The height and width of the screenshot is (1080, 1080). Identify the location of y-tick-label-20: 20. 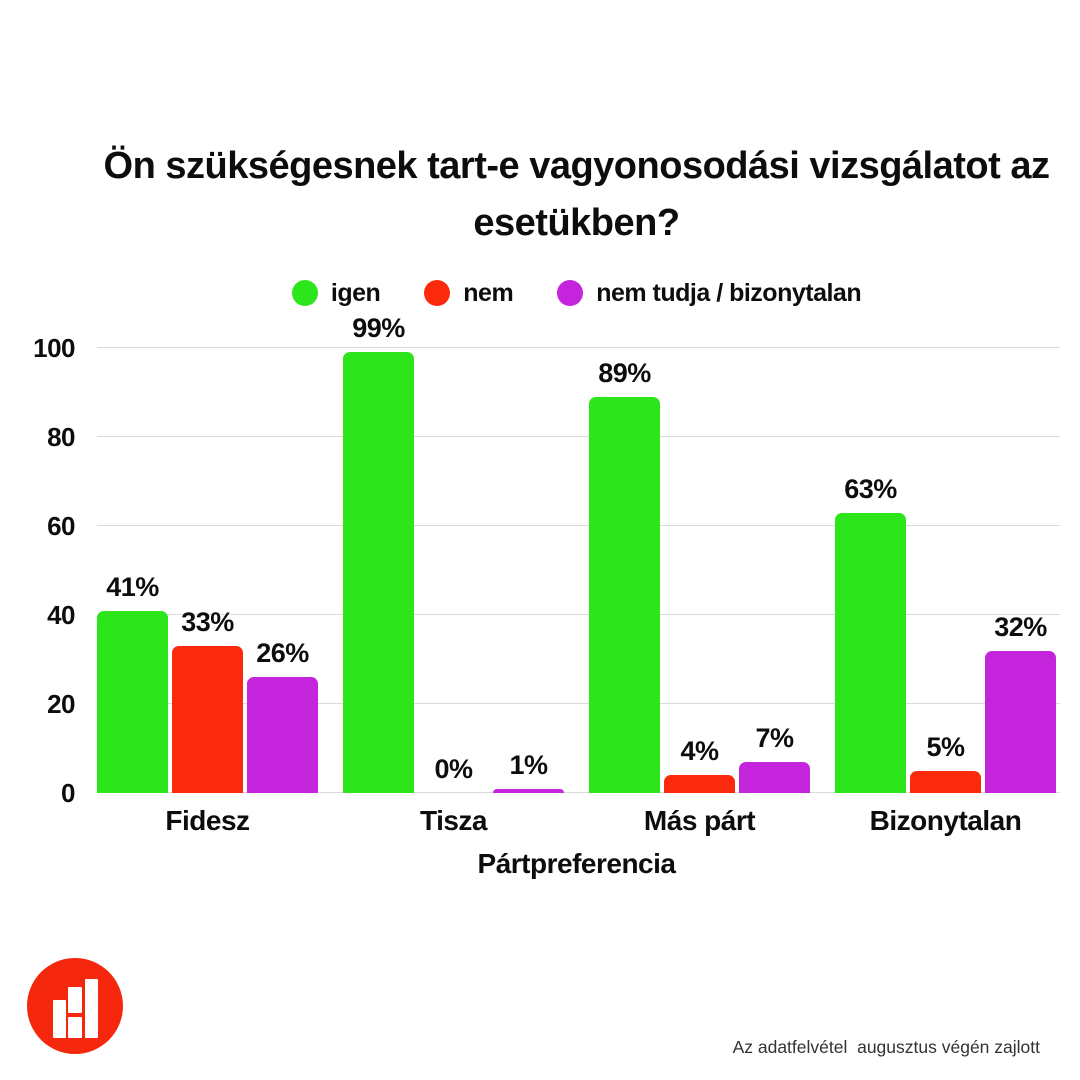
(61, 704).